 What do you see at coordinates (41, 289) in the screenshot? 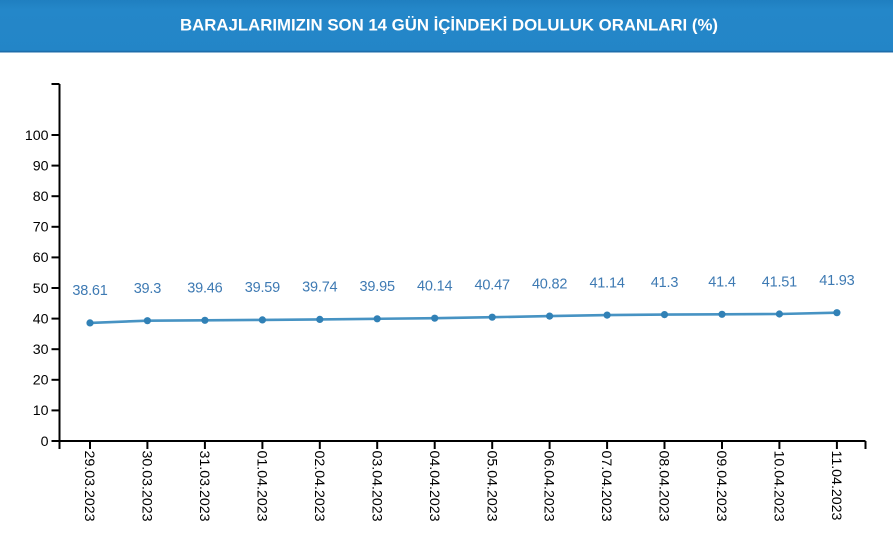
I see `svg-text: 50` at bounding box center [41, 289].